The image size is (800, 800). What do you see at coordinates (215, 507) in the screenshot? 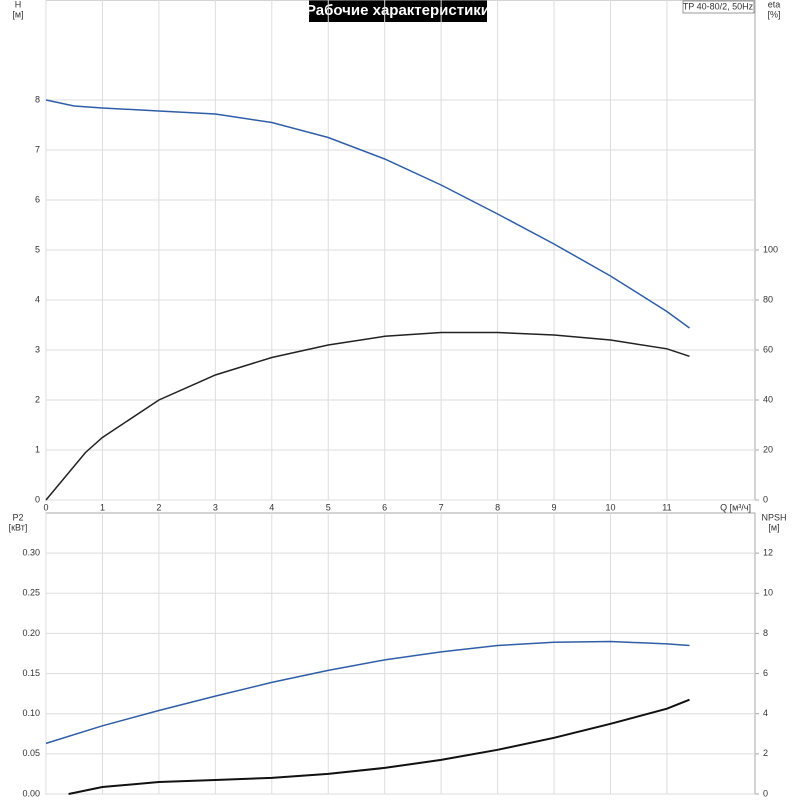
I see `x-tick-label: 3` at bounding box center [215, 507].